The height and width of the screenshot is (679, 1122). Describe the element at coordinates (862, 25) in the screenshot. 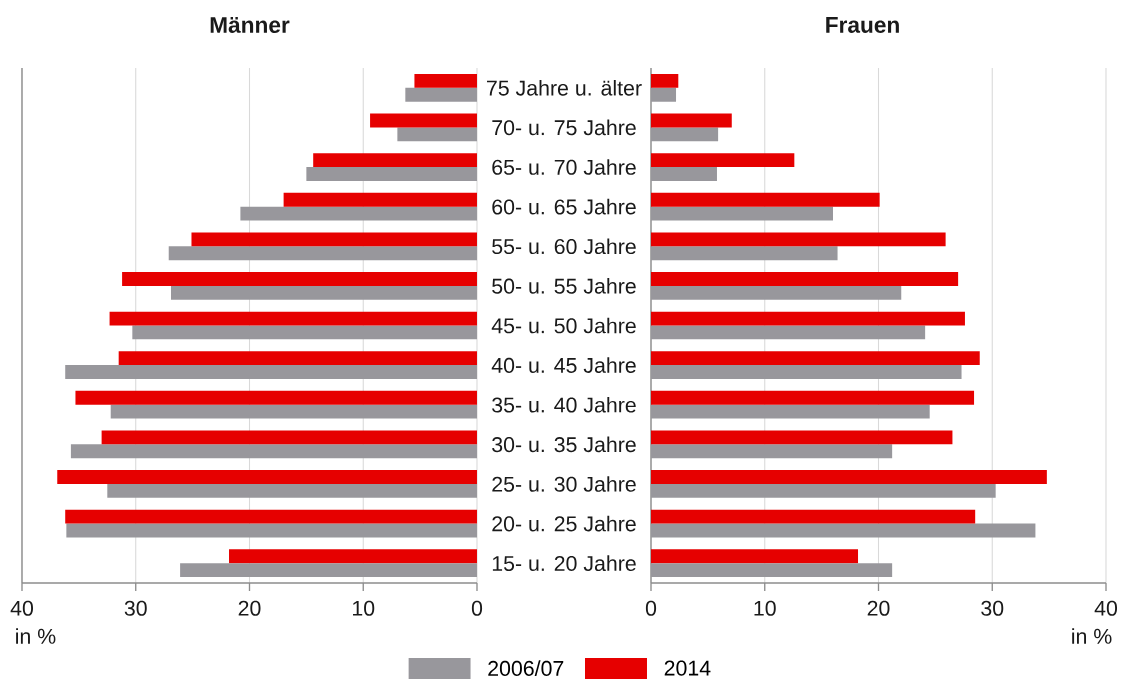

I see `chart-title: Frauen` at that location.